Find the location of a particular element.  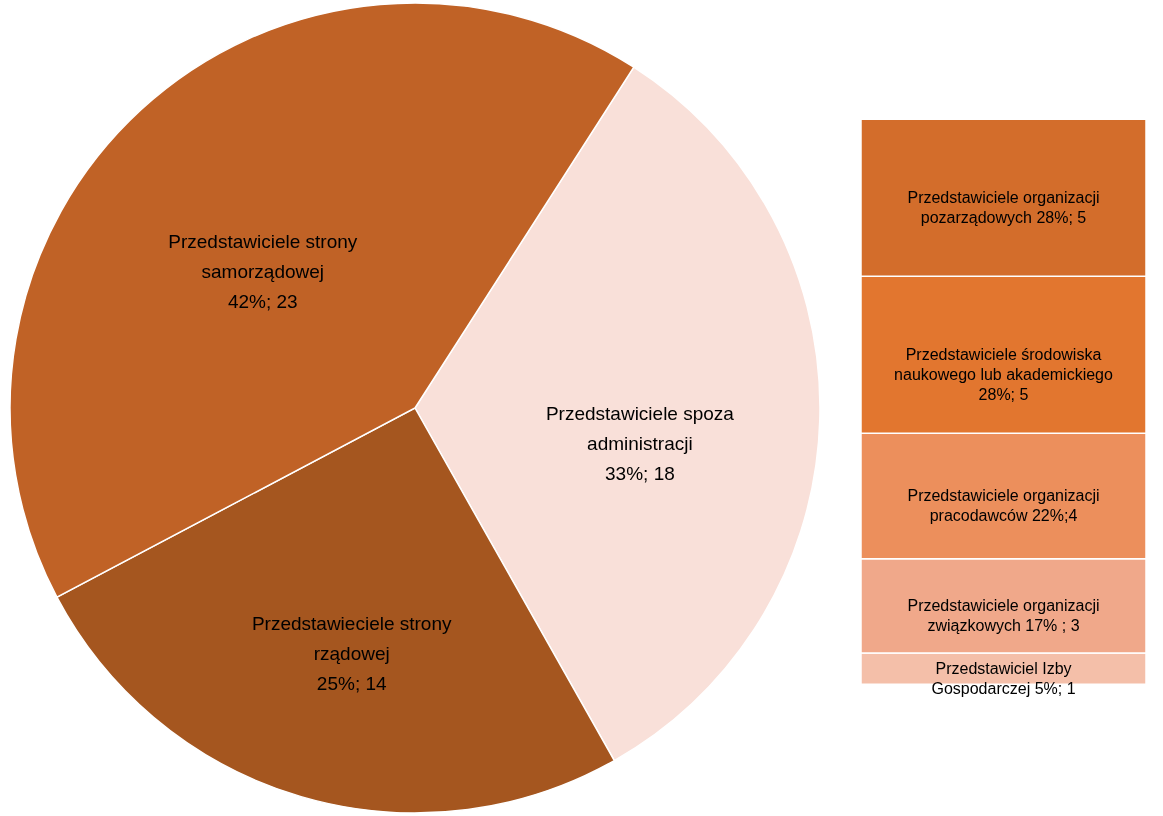

slice-label: Przedstawieciele strony rządowej is located at coordinates (351, 638).